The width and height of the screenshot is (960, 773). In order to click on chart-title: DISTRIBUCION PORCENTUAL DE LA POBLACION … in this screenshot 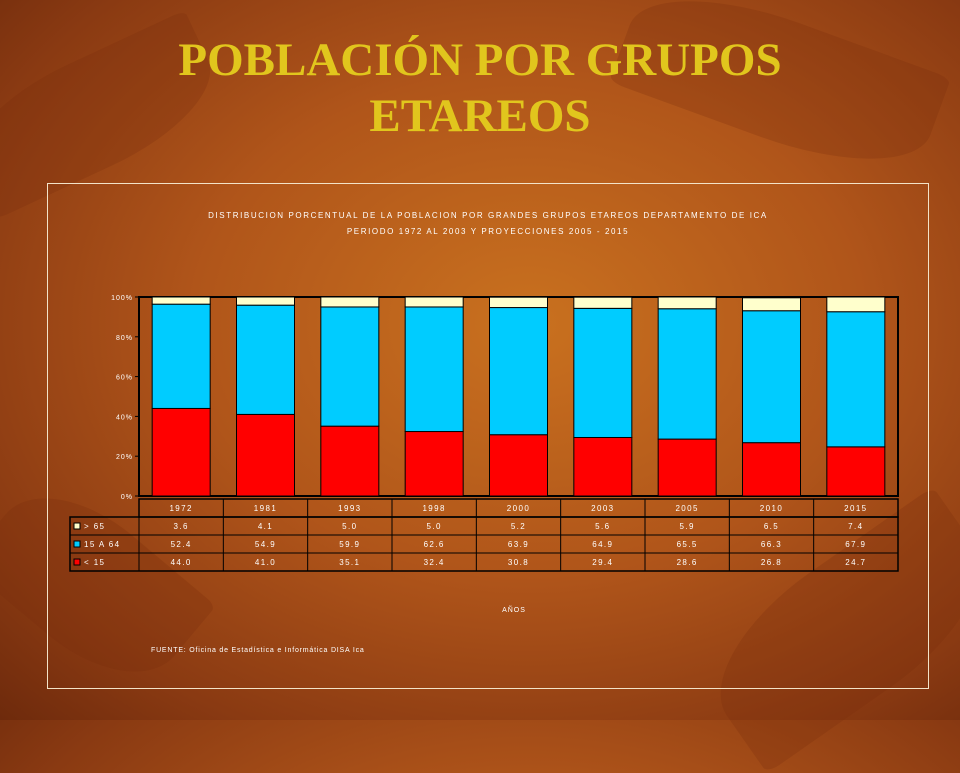, I will do `click(488, 215)`.